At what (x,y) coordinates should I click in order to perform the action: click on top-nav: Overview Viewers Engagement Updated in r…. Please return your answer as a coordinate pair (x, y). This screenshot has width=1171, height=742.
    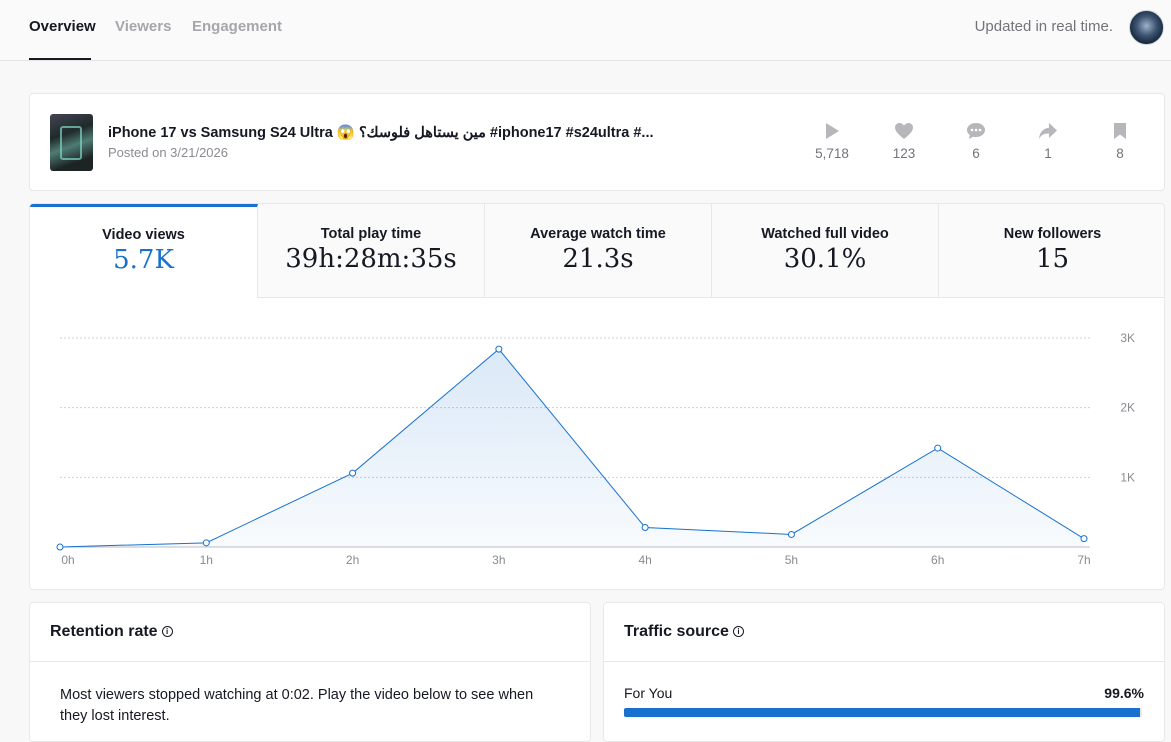
    Looking at the image, I should click on (585, 30).